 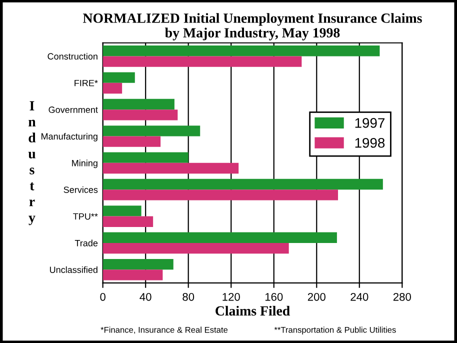 What do you see at coordinates (86, 83) in the screenshot?
I see `y-tick-label: FIRE*` at bounding box center [86, 83].